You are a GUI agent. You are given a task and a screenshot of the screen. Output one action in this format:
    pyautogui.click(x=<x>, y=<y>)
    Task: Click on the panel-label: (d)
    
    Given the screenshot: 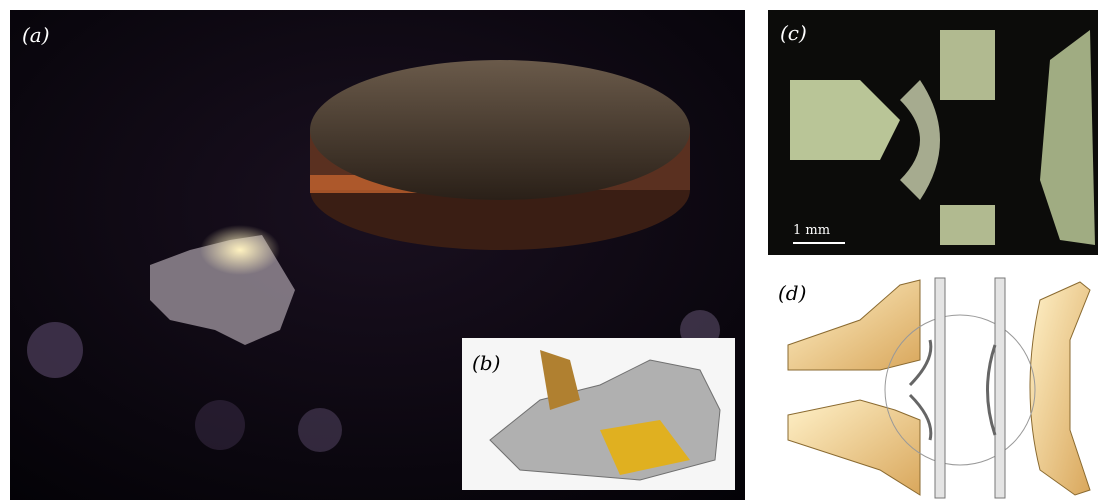 What is the action you would take?
    pyautogui.click(x=792, y=293)
    